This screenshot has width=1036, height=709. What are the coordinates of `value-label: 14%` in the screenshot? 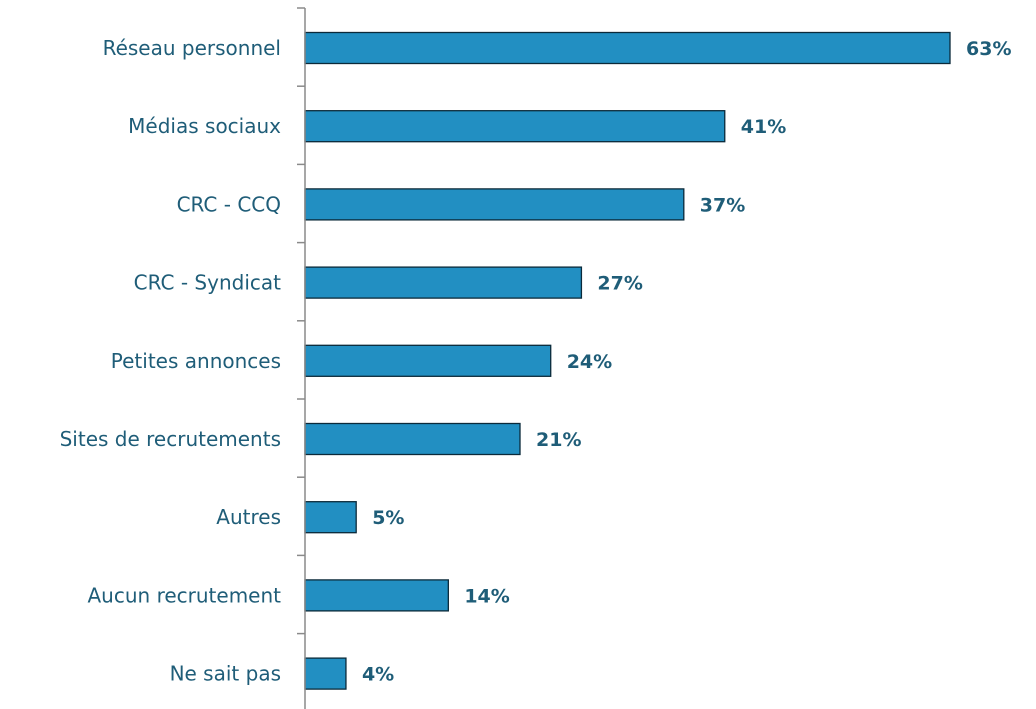 It's located at (486, 596).